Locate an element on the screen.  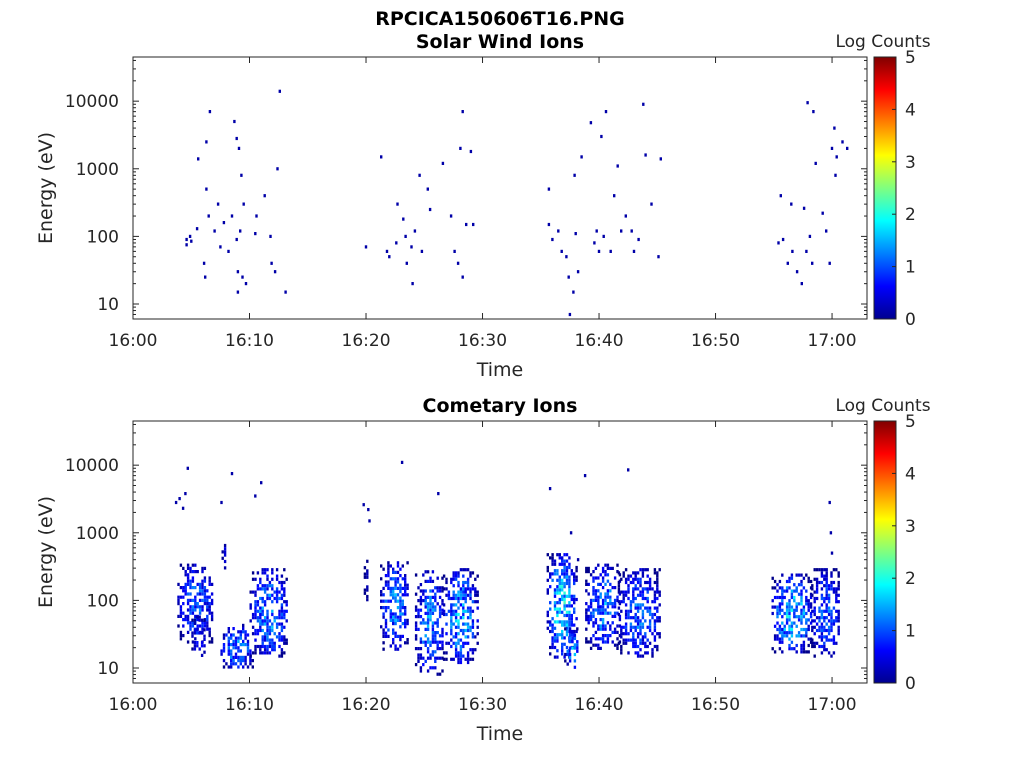
colorbar-tick-label: 3 is located at coordinates (910, 527).